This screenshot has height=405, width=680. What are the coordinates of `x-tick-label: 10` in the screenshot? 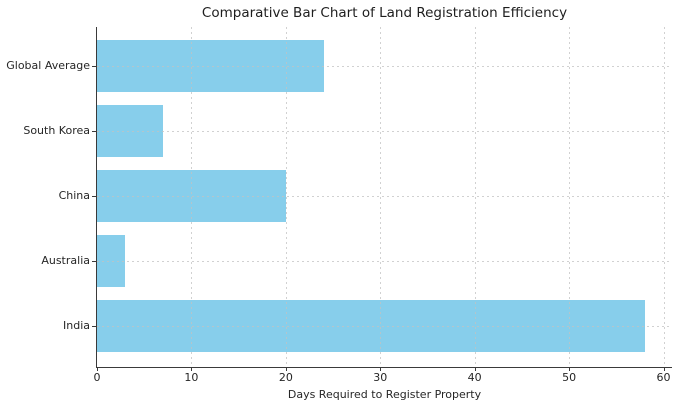 It's located at (191, 377).